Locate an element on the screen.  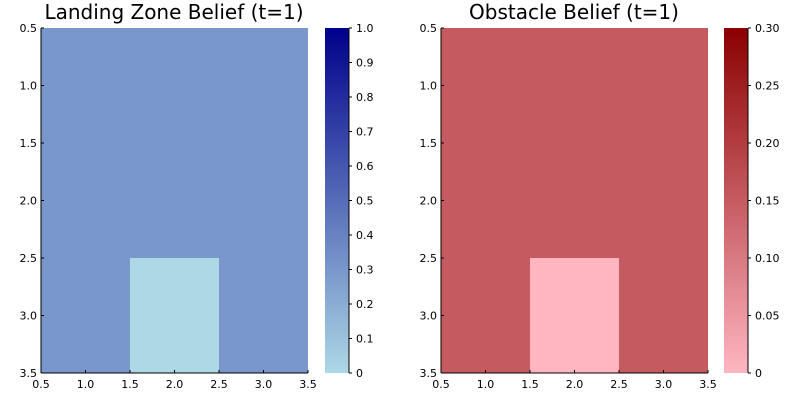
chart-title: Obstacle Belief (t=1) is located at coordinates (574, 12).